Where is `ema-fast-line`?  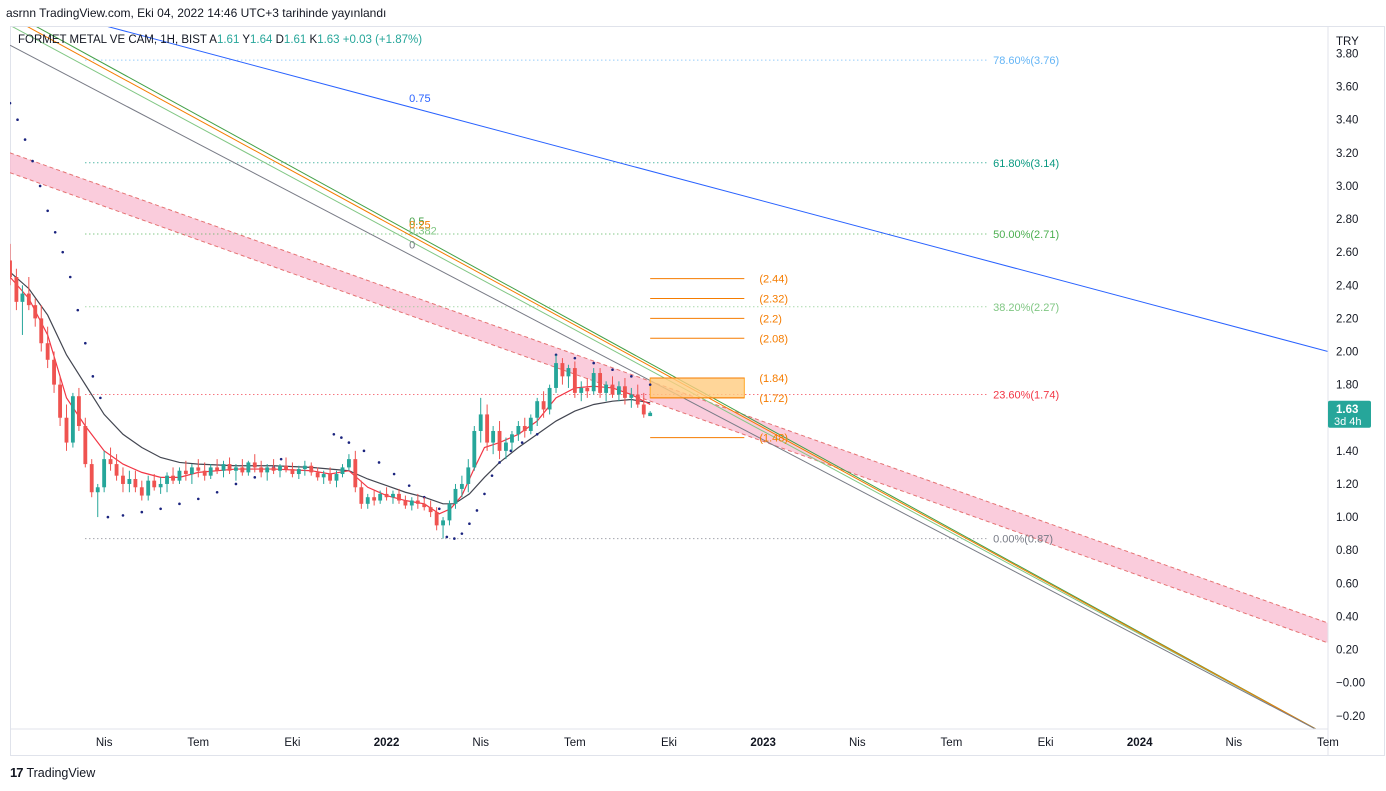
ema-fast-line is located at coordinates (330, 395).